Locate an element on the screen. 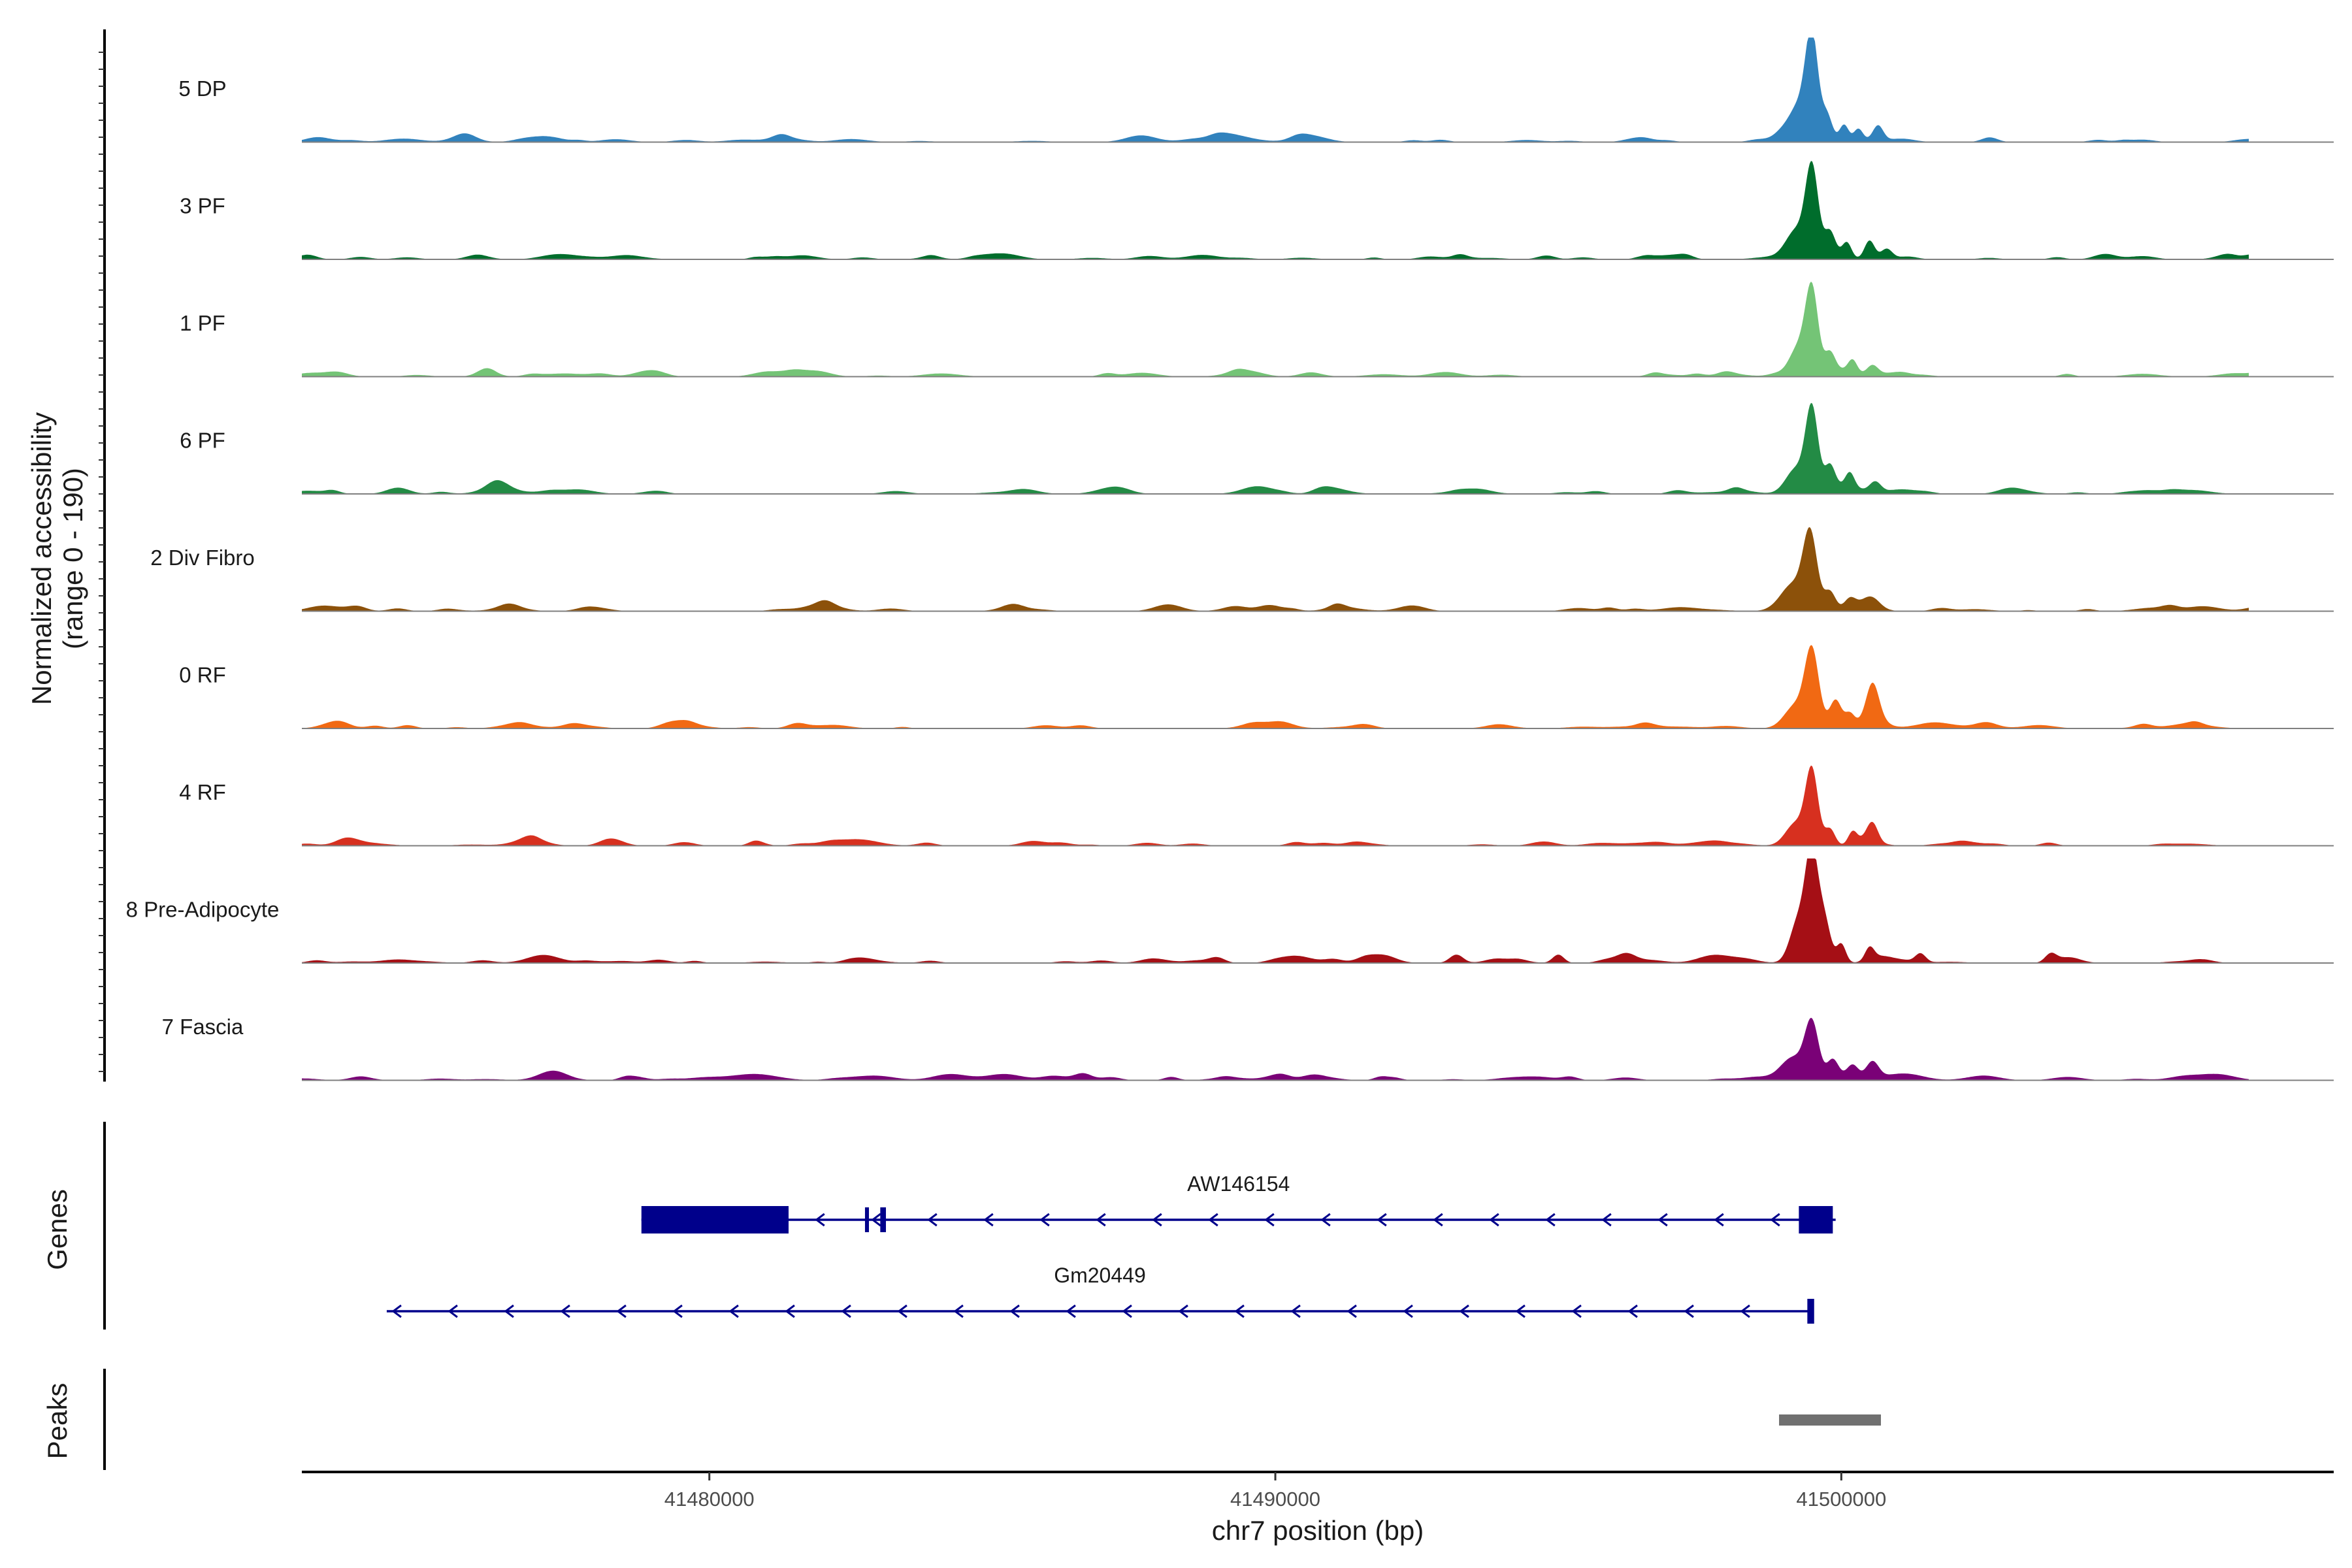  track-3-pf: 3 PF is located at coordinates (1257, 210).